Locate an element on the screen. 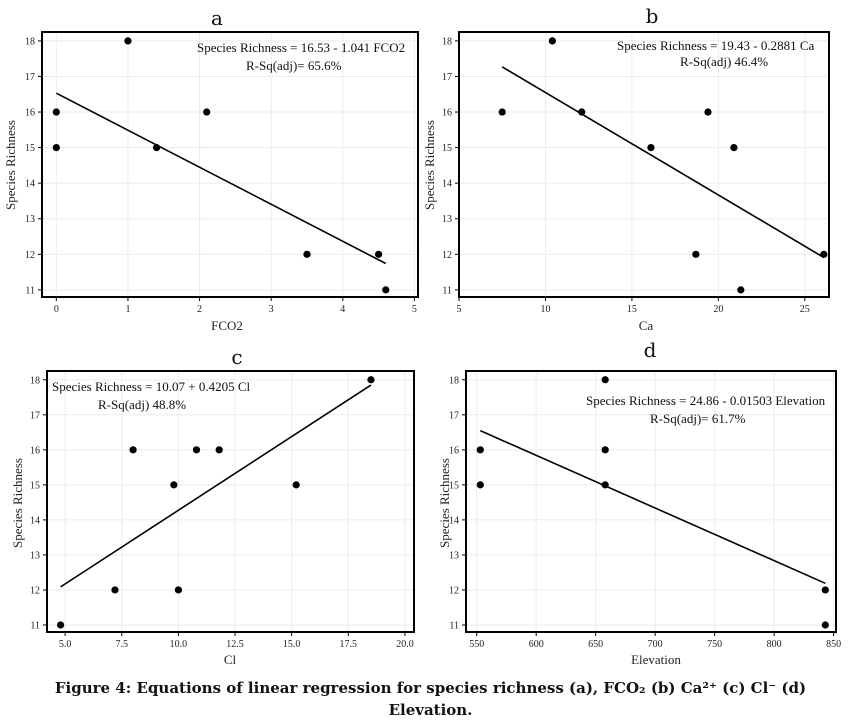  regression-equation: Species Richness = 19.43 - 0.2881 Ca is located at coordinates (715, 45).